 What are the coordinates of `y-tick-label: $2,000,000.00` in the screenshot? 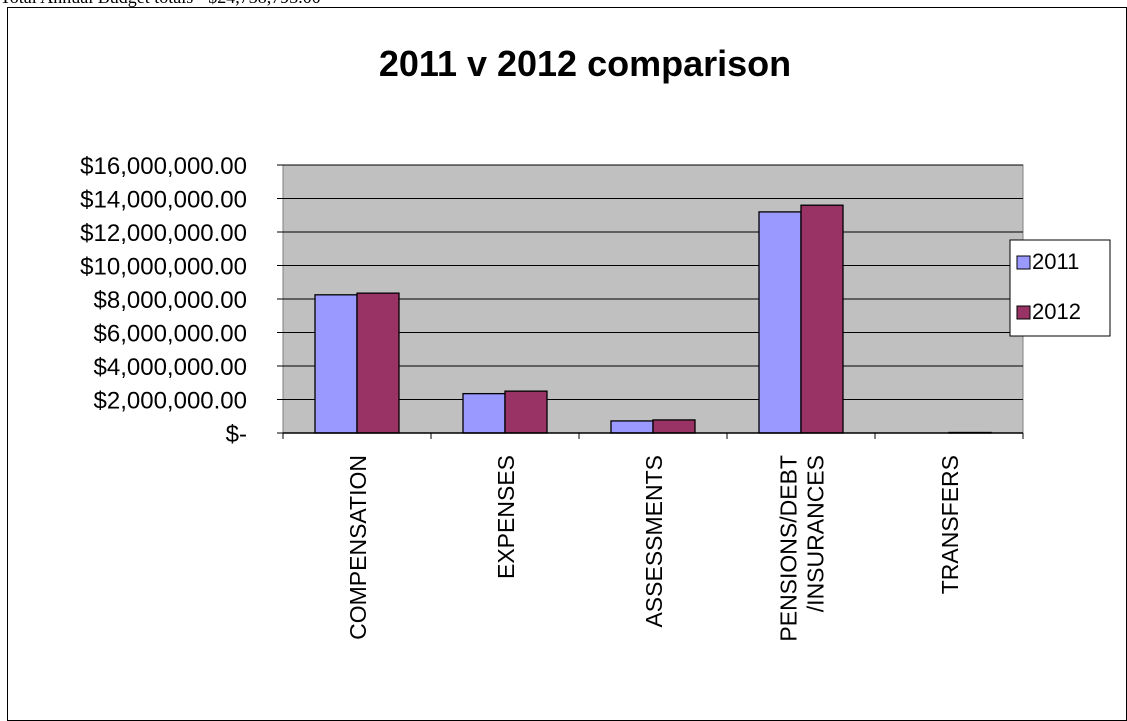 It's located at (170, 401).